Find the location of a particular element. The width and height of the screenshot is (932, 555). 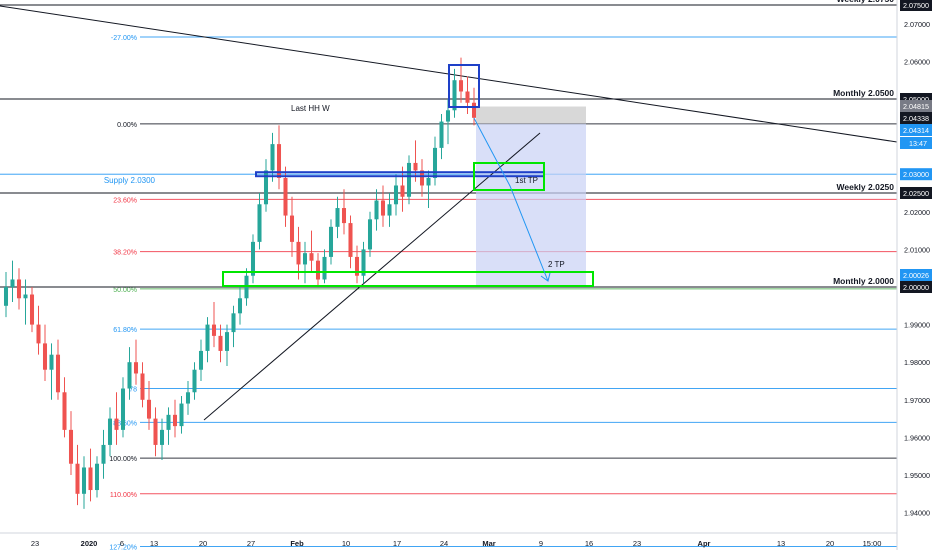

price-tick-label: 1.98000 is located at coordinates (917, 362).